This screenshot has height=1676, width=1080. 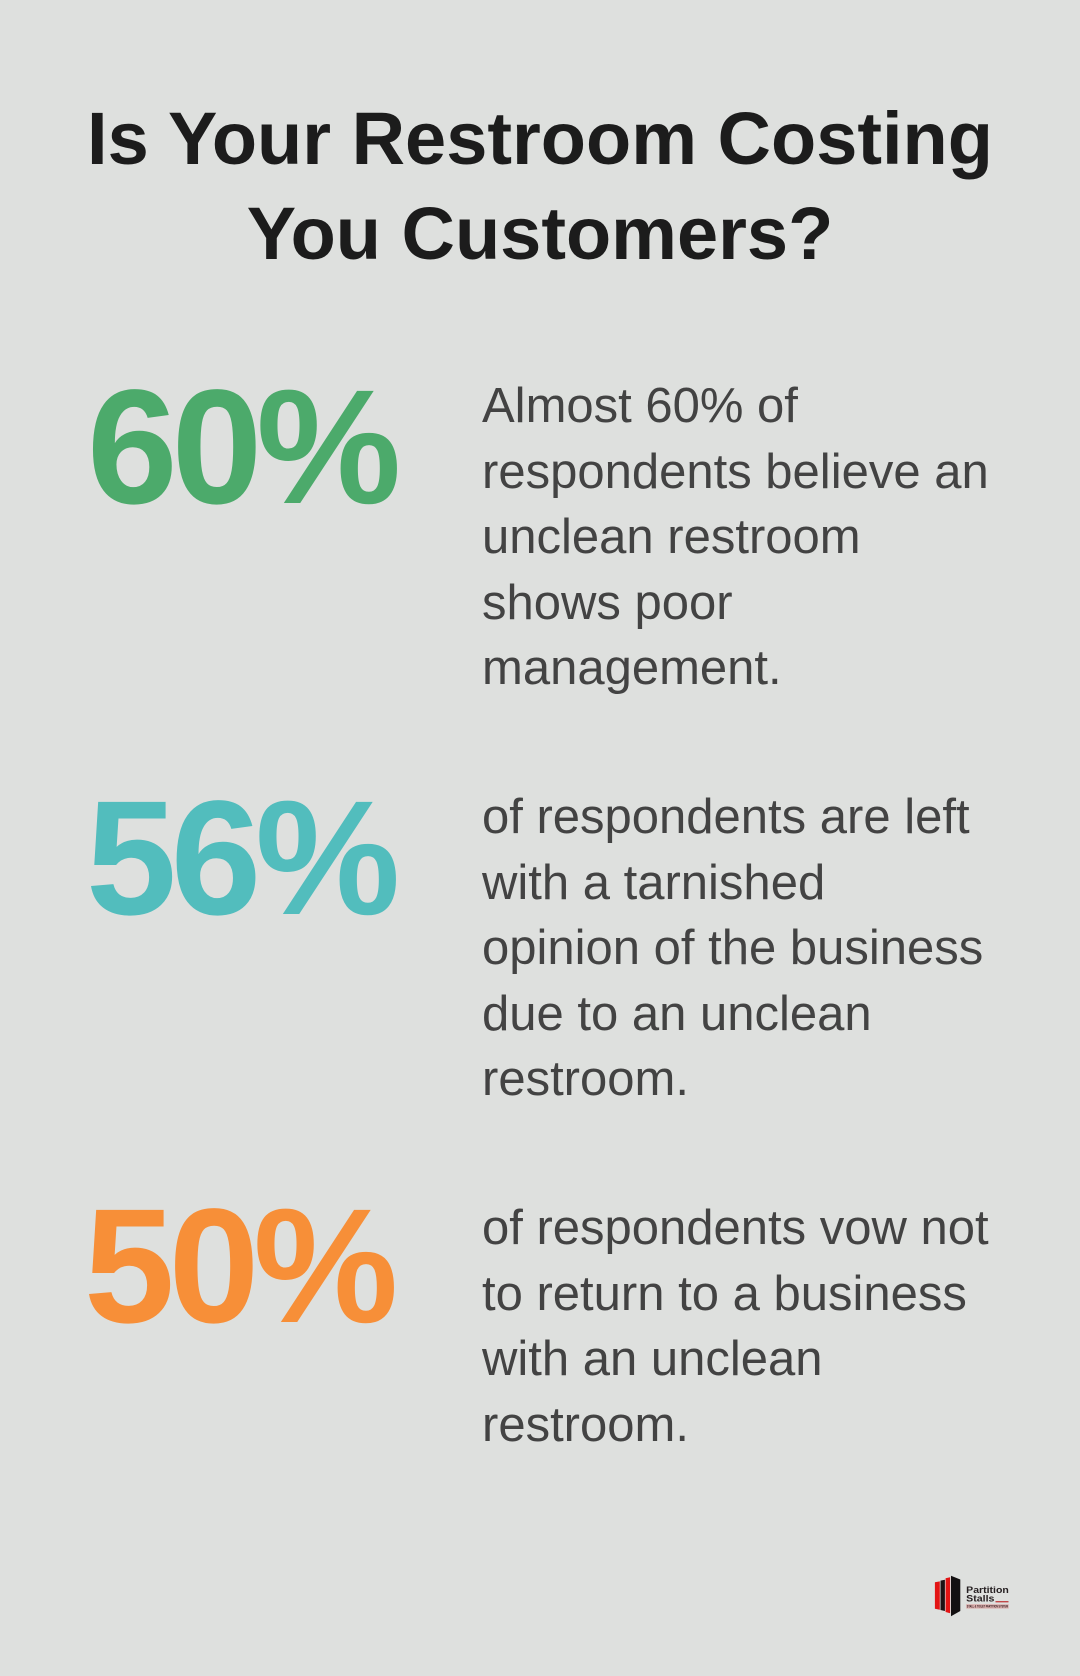 What do you see at coordinates (987, 1607) in the screenshot?
I see `svg-text:STALL & TOILET PARTITION SYSTE: STALL & TOILET PARTITION SYSTEM` at bounding box center [987, 1607].